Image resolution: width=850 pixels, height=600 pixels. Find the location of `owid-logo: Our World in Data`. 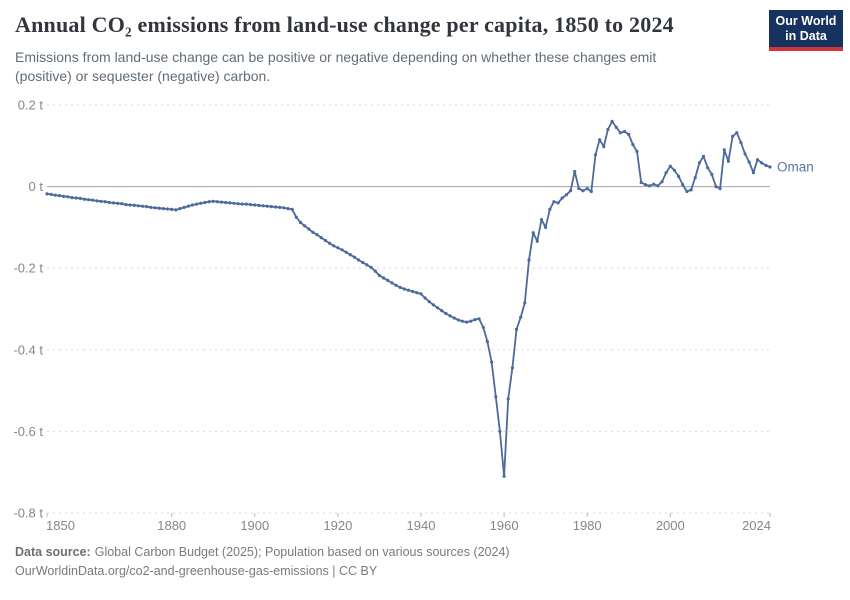

owid-logo: Our World in Data is located at coordinates (806, 30).